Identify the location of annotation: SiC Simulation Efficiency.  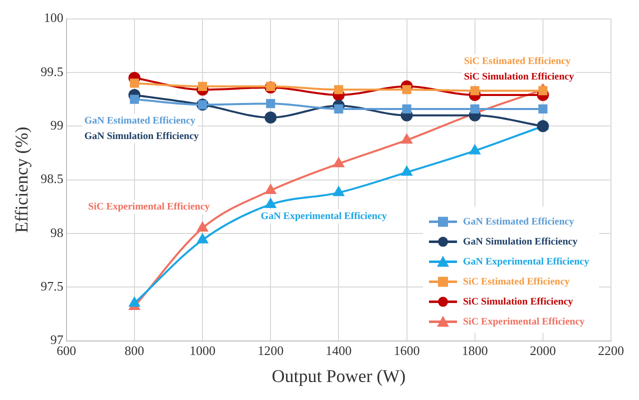
(519, 76).